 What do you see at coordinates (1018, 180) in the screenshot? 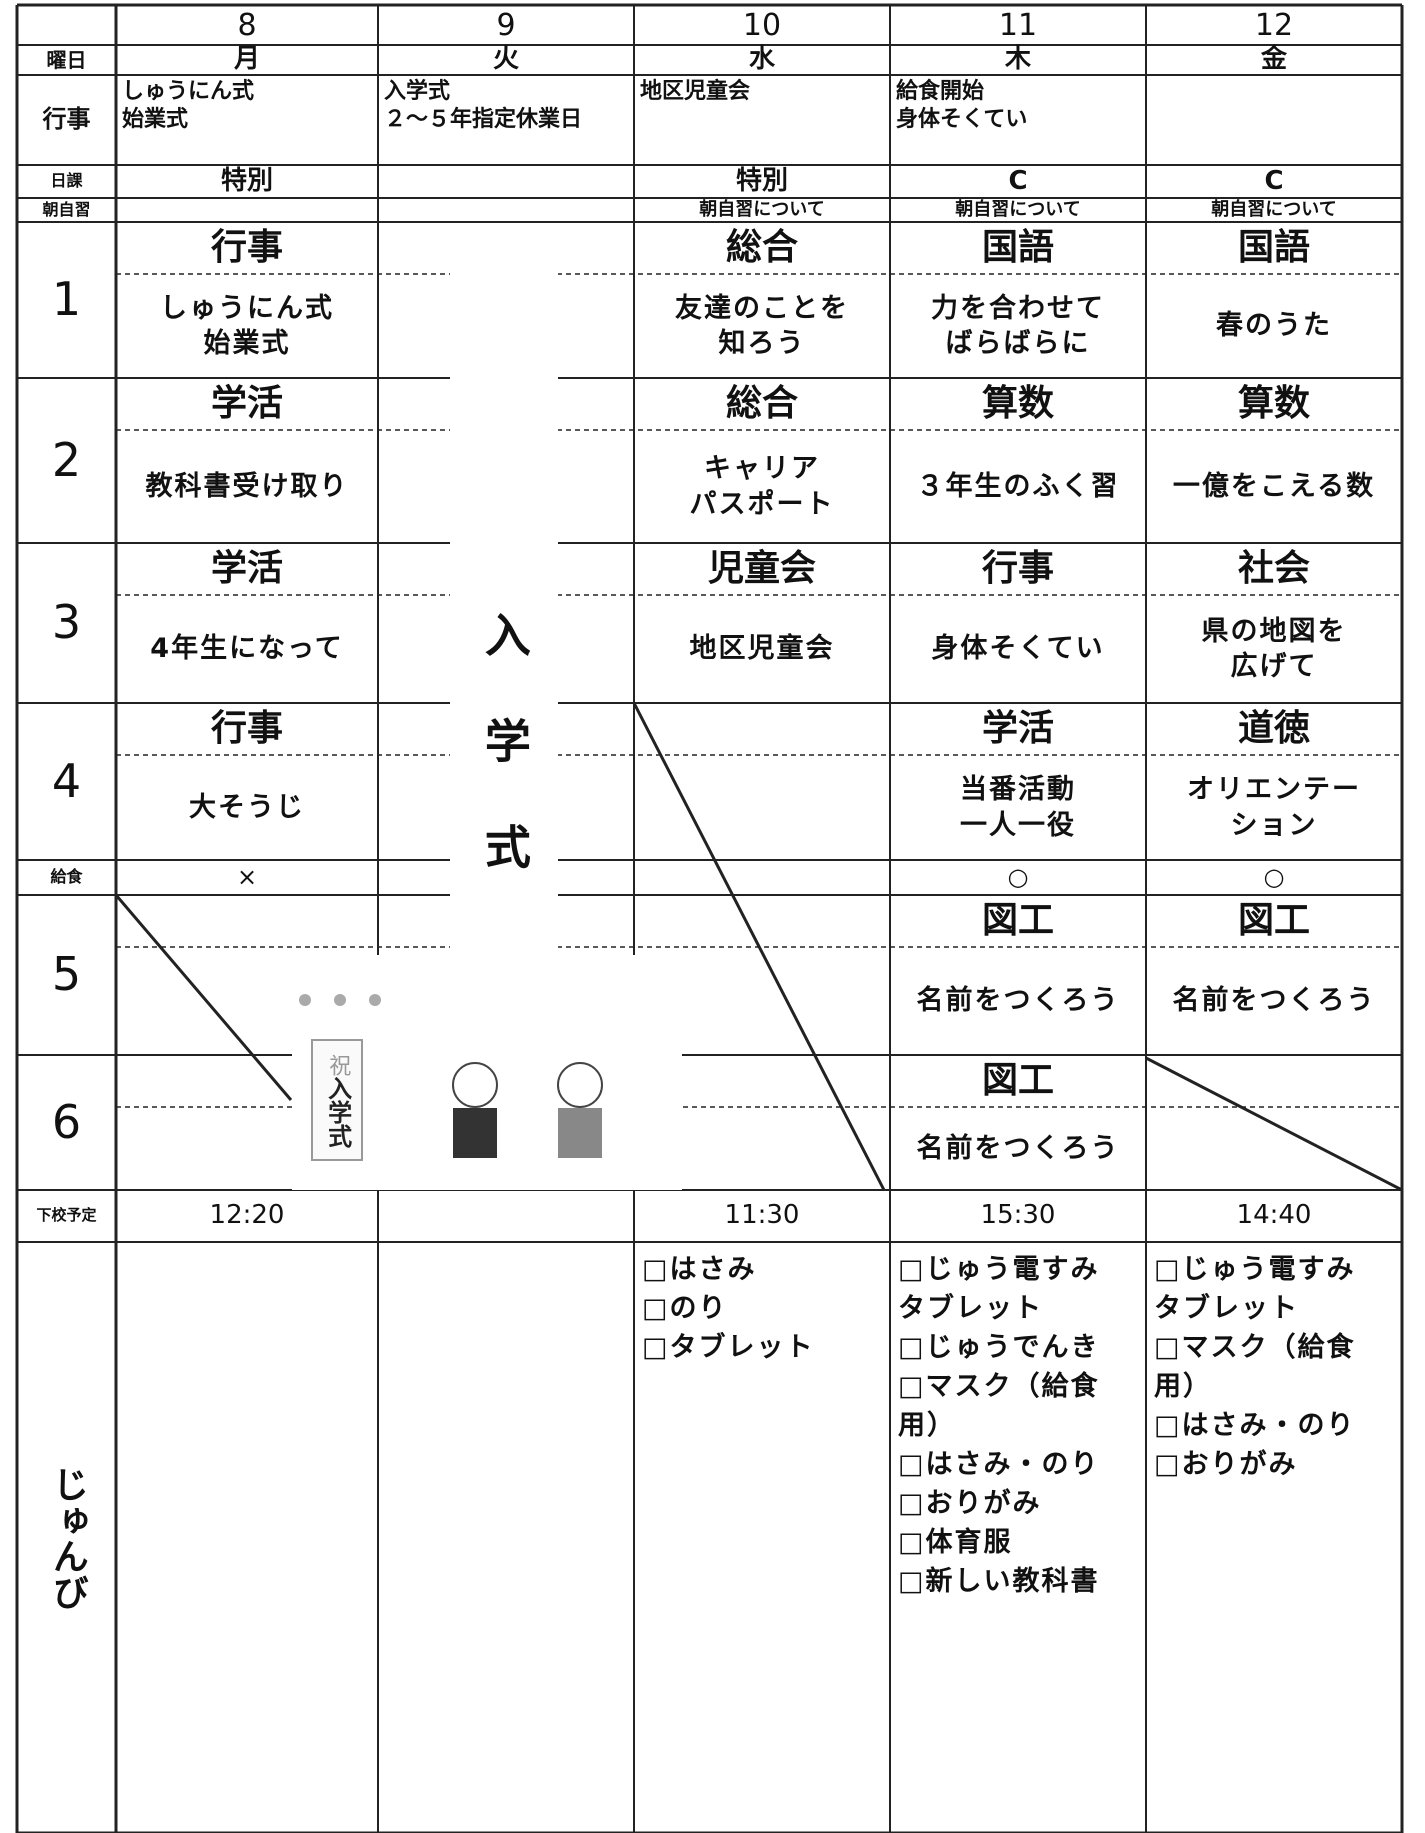
I see `schedule: C` at bounding box center [1018, 180].